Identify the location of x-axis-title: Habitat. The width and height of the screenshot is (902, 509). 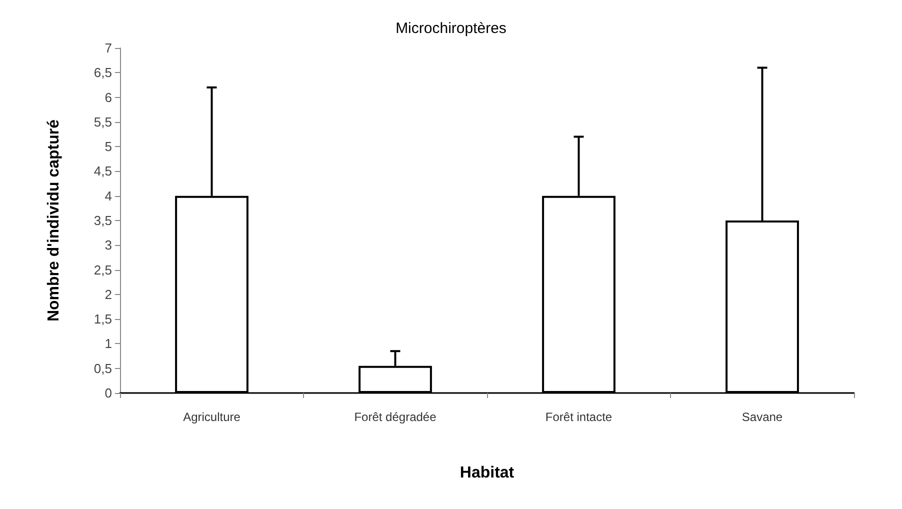
(487, 473).